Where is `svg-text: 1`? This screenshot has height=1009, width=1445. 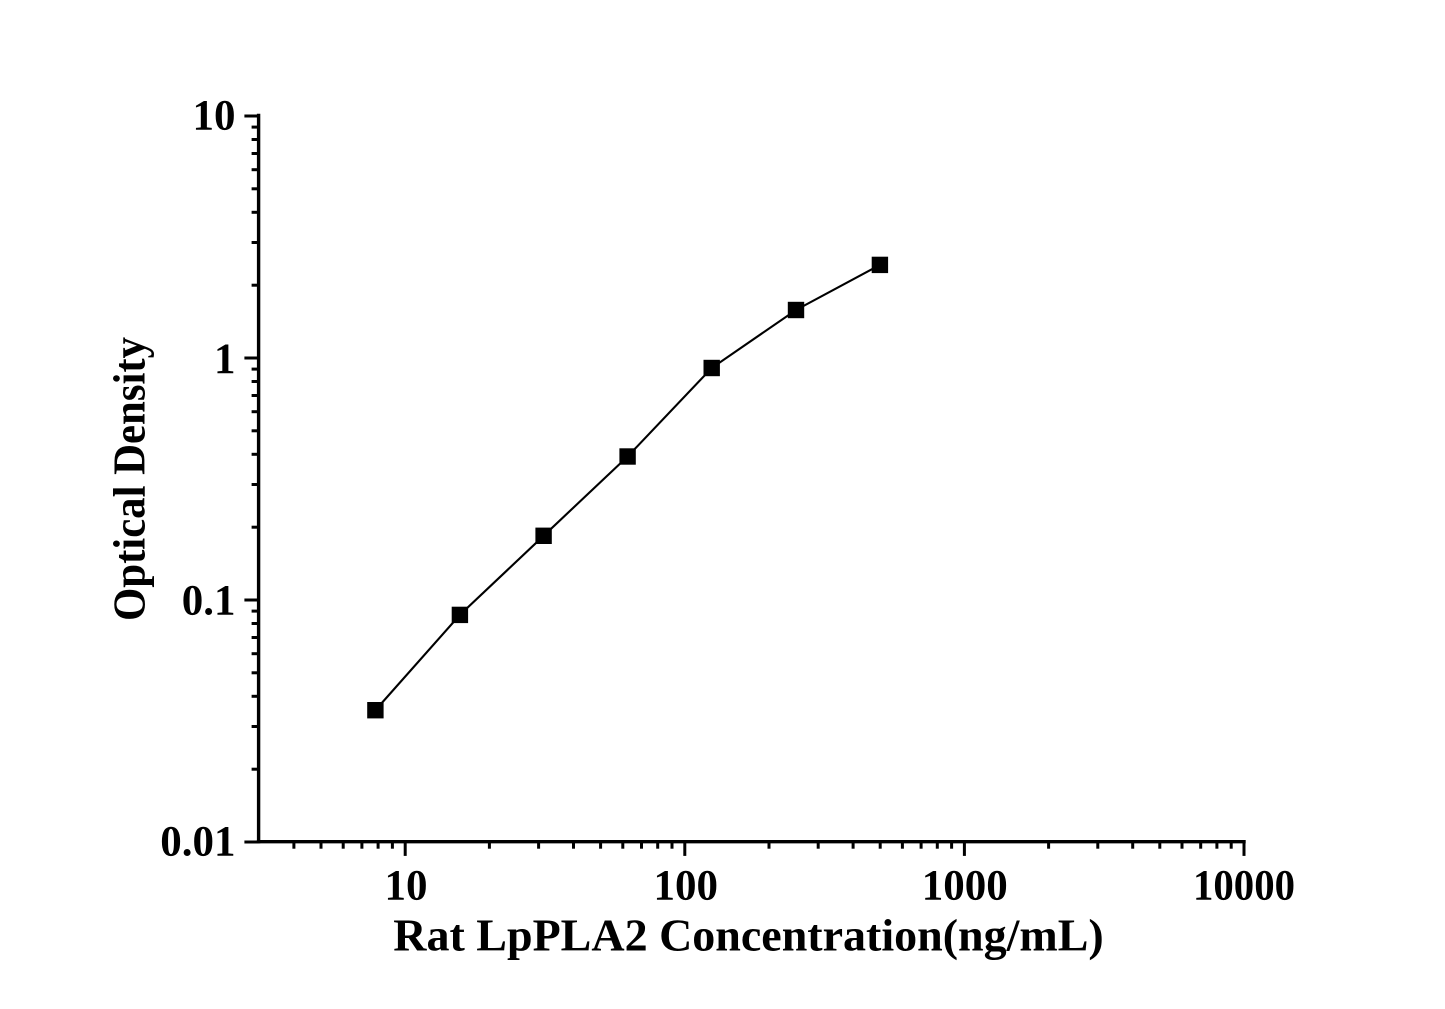
svg-text: 1 is located at coordinates (225, 359).